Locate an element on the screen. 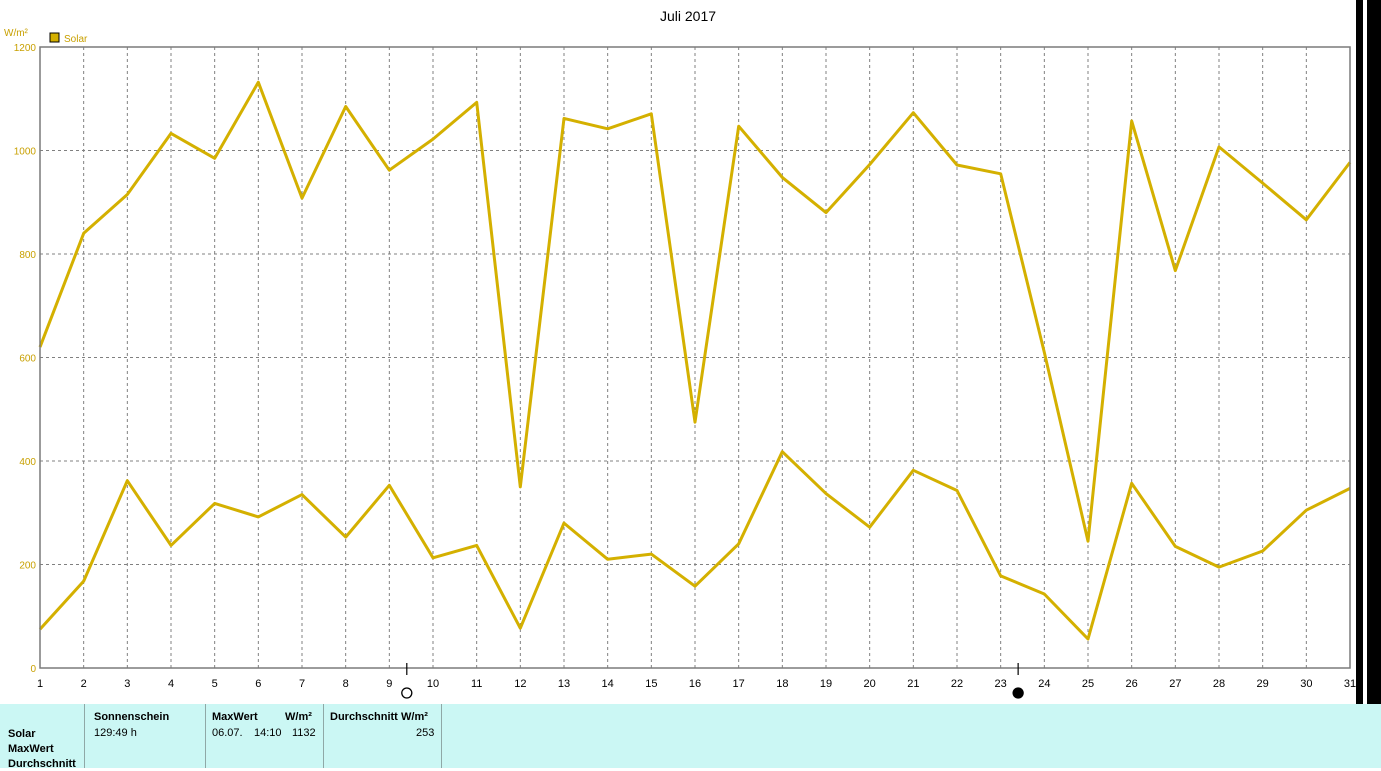 The width and height of the screenshot is (1381, 771). x-tick-label: 3 is located at coordinates (127, 684).